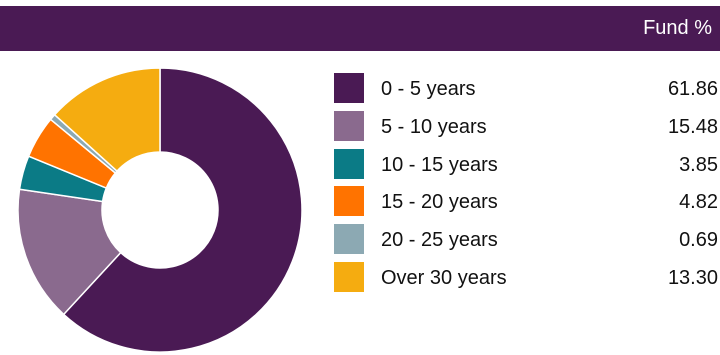  What do you see at coordinates (439, 240) in the screenshot?
I see `legend-label: 20 - 25 years` at bounding box center [439, 240].